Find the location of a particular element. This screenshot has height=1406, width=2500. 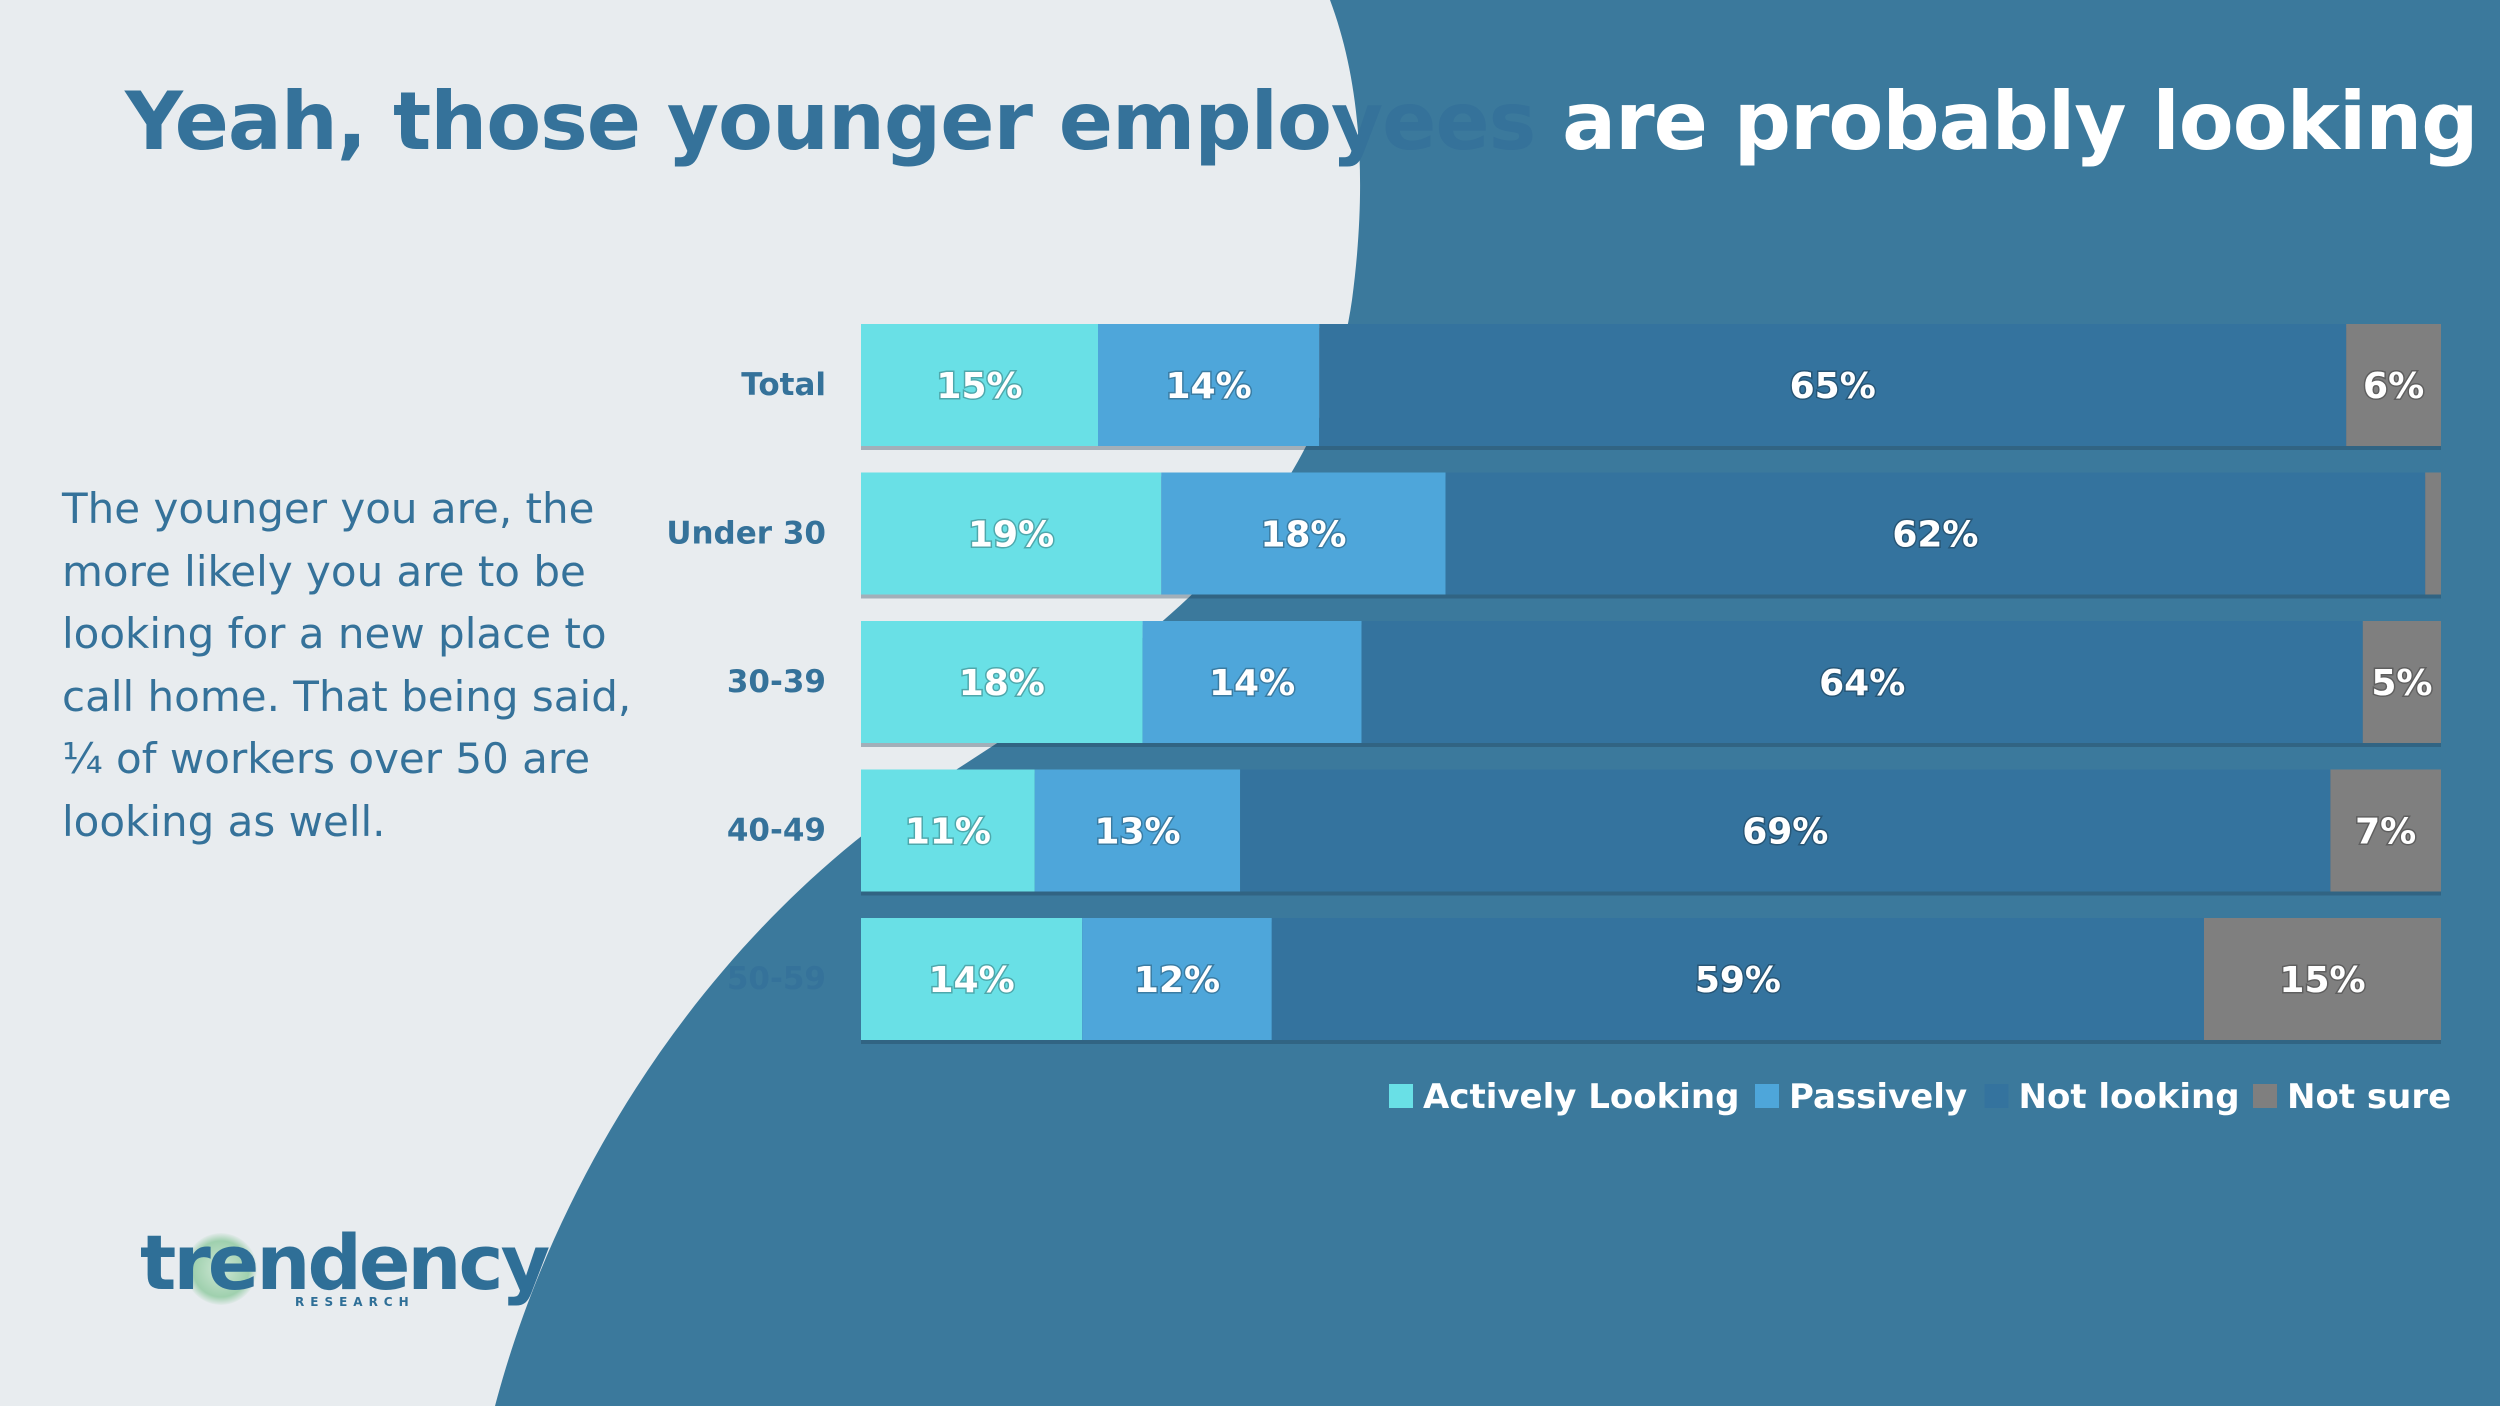

data-label: 12% is located at coordinates (1177, 980).